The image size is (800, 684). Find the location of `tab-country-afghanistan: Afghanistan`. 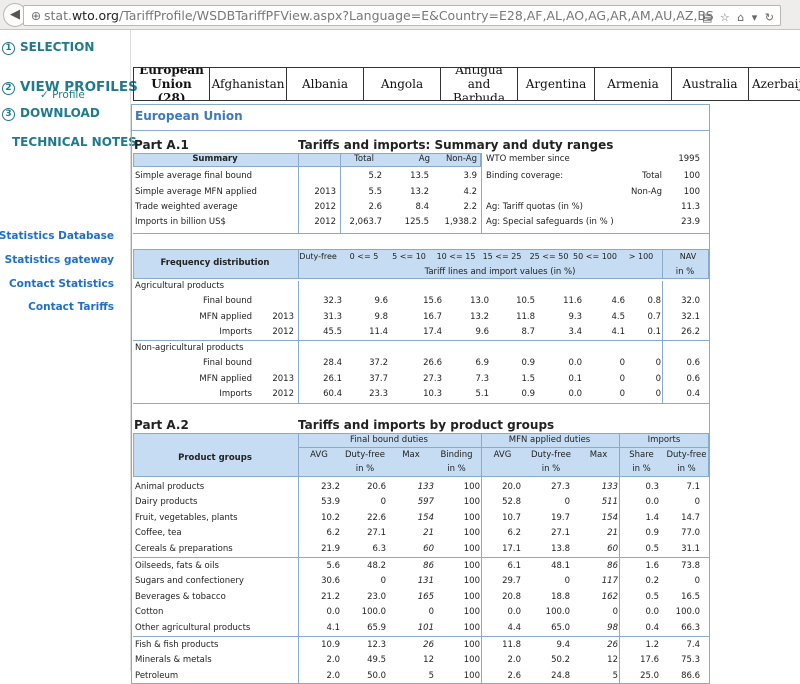

tab-country-afghanistan: Afghanistan is located at coordinates (248, 84).